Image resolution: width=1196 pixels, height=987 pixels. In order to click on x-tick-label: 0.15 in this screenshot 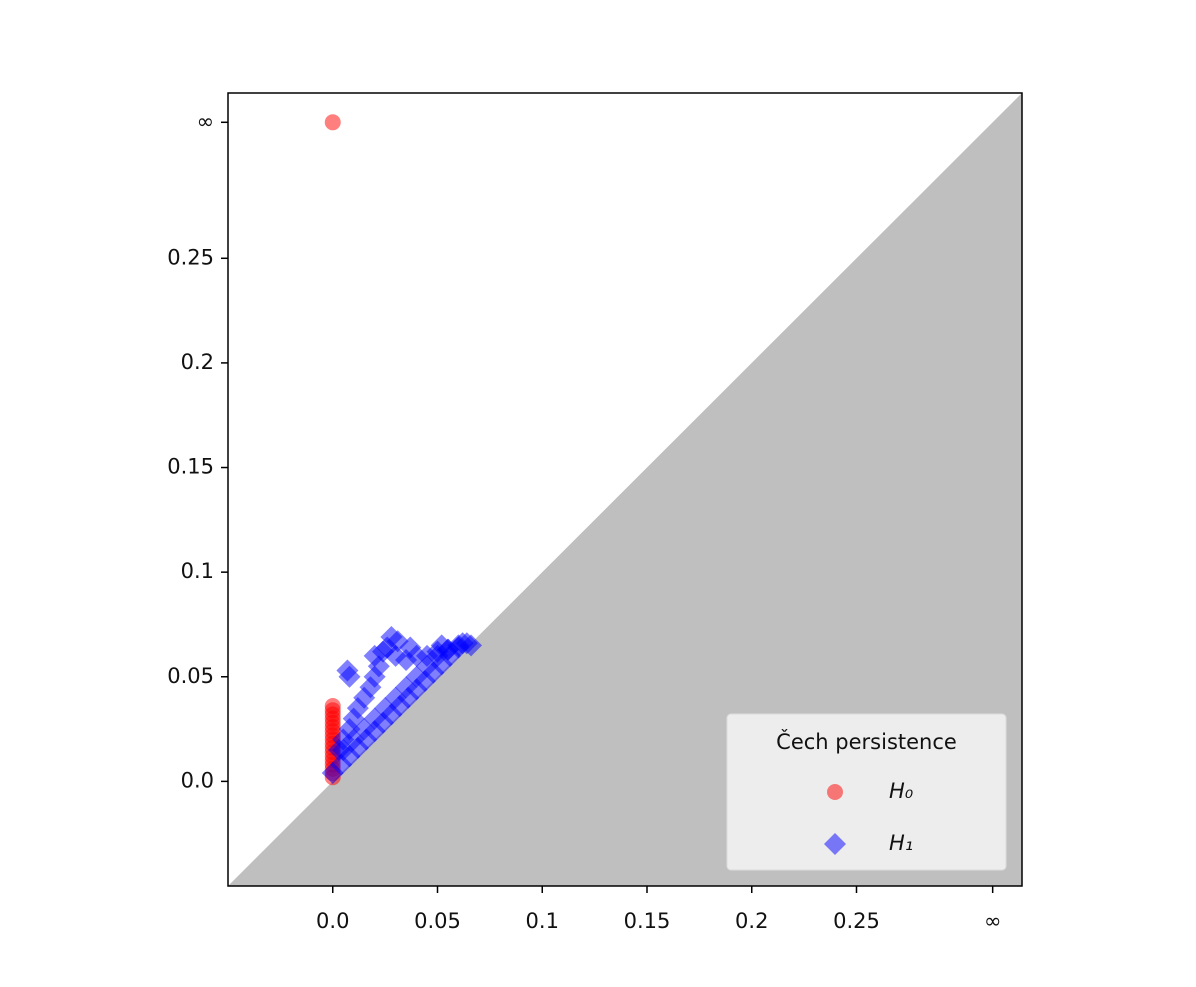, I will do `click(647, 921)`.